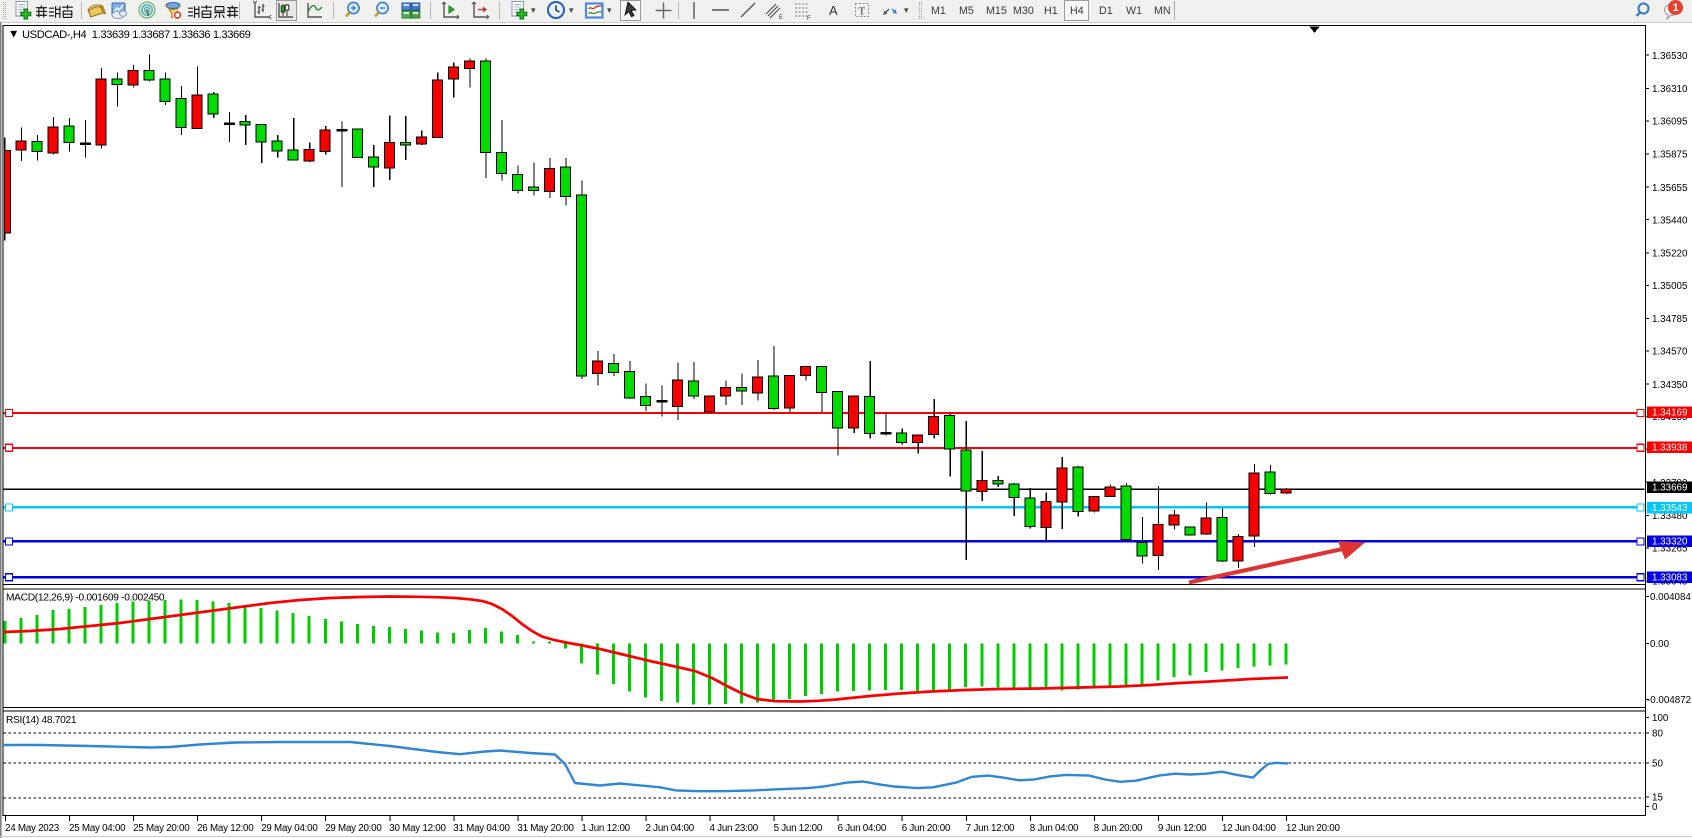  Describe the element at coordinates (1670, 220) in the screenshot. I see `svg-text: 1.35440` at that location.